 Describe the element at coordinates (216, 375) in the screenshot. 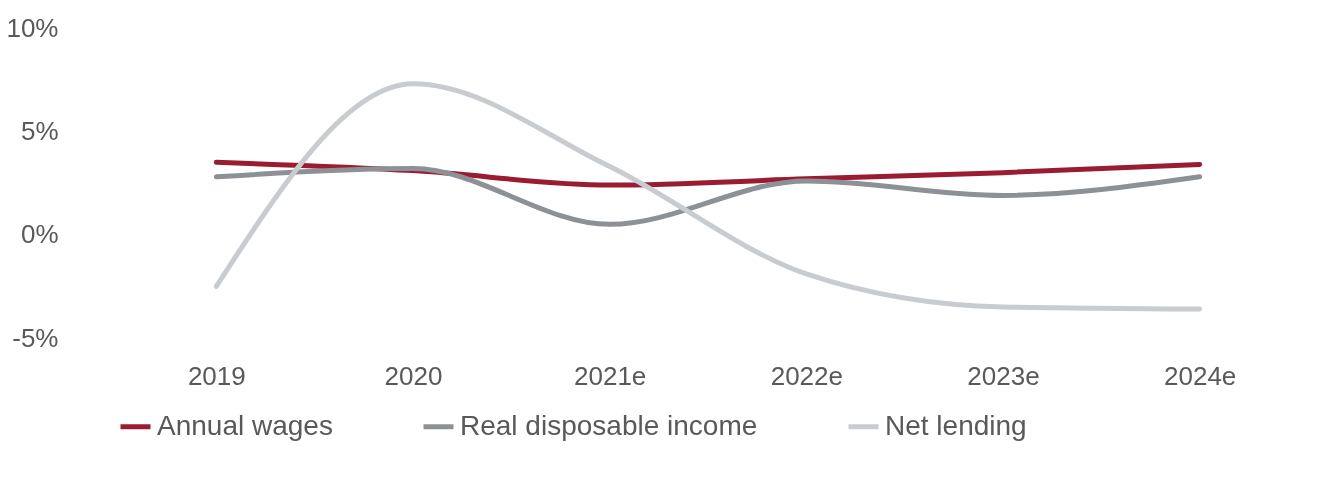

I see `x-tick-label: 2019` at that location.